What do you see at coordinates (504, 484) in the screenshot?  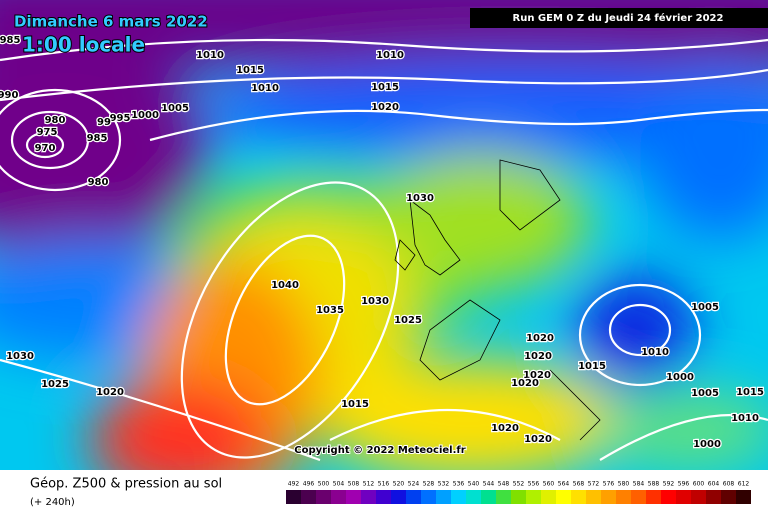 I see `scale-label: 548` at bounding box center [504, 484].